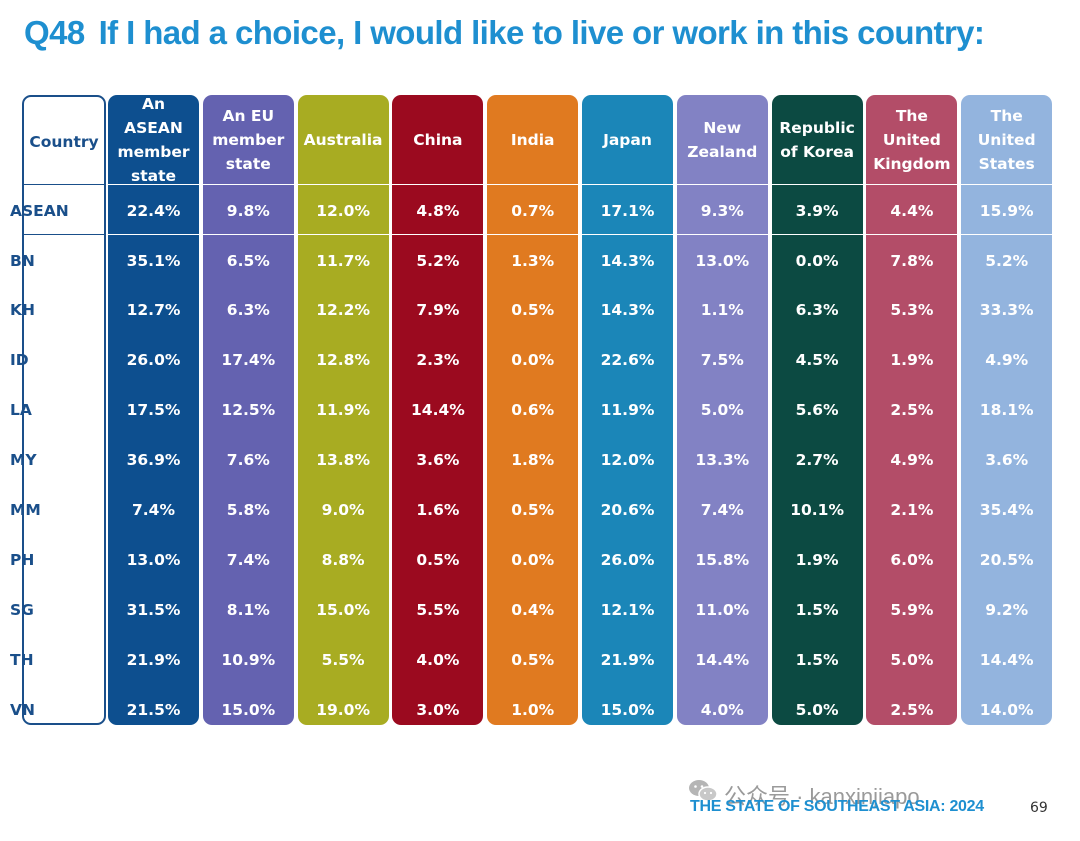 Image resolution: width=1080 pixels, height=841 pixels. What do you see at coordinates (19, 360) in the screenshot?
I see `row-label: ID` at bounding box center [19, 360].